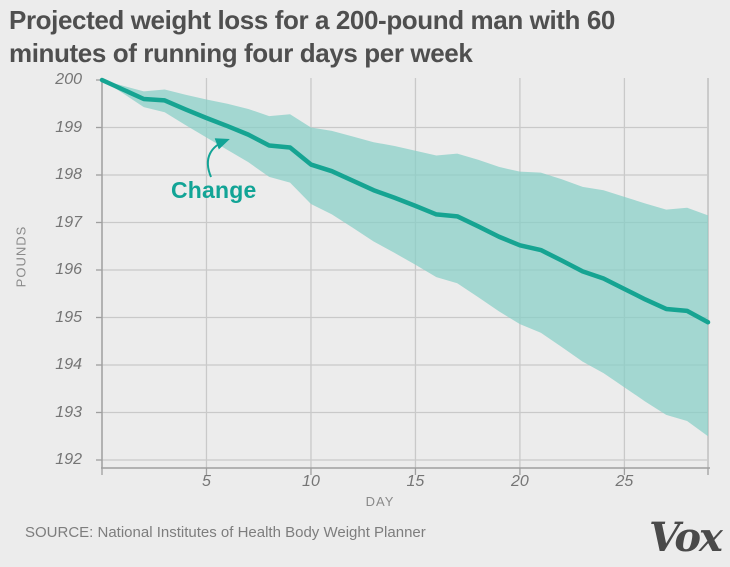 The height and width of the screenshot is (567, 730). I want to click on y-axis-label: POUNDS, so click(21, 256).